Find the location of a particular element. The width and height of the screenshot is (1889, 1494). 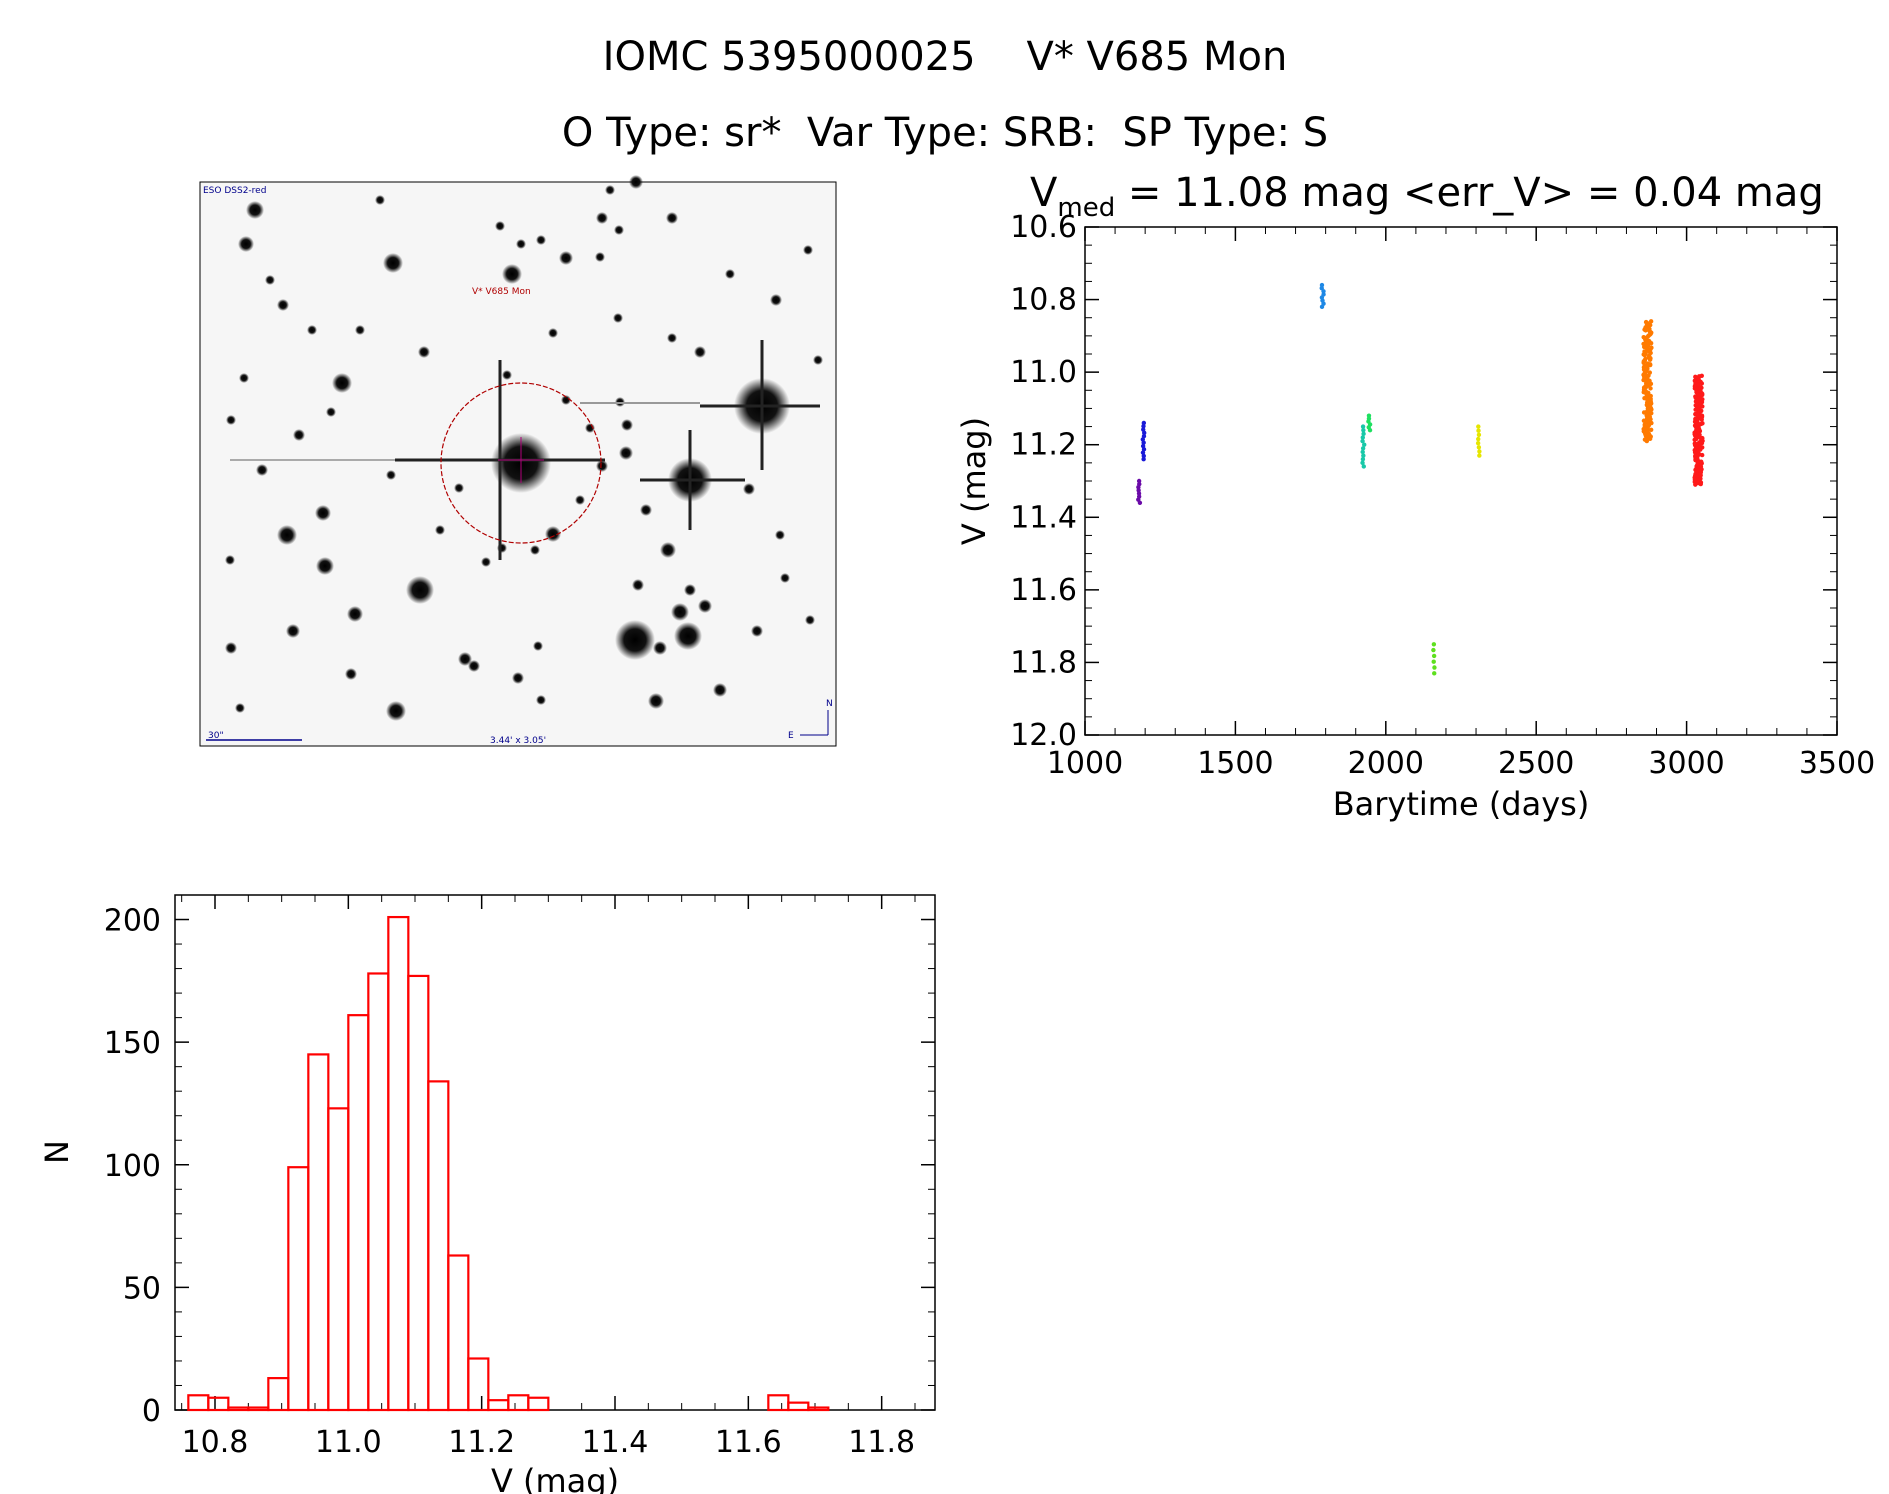

vmed-symbol: V is located at coordinates (1044, 193).